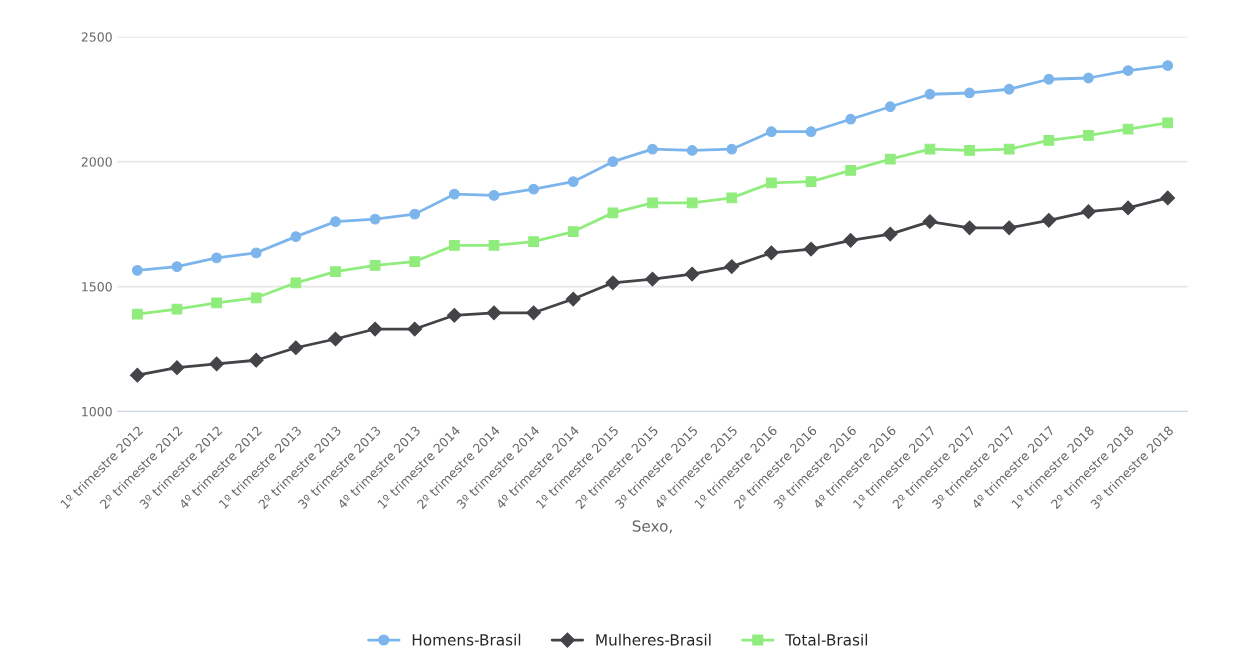 This screenshot has width=1237, height=669. I want to click on legend-label: Mulheres-Brasil, so click(653, 639).